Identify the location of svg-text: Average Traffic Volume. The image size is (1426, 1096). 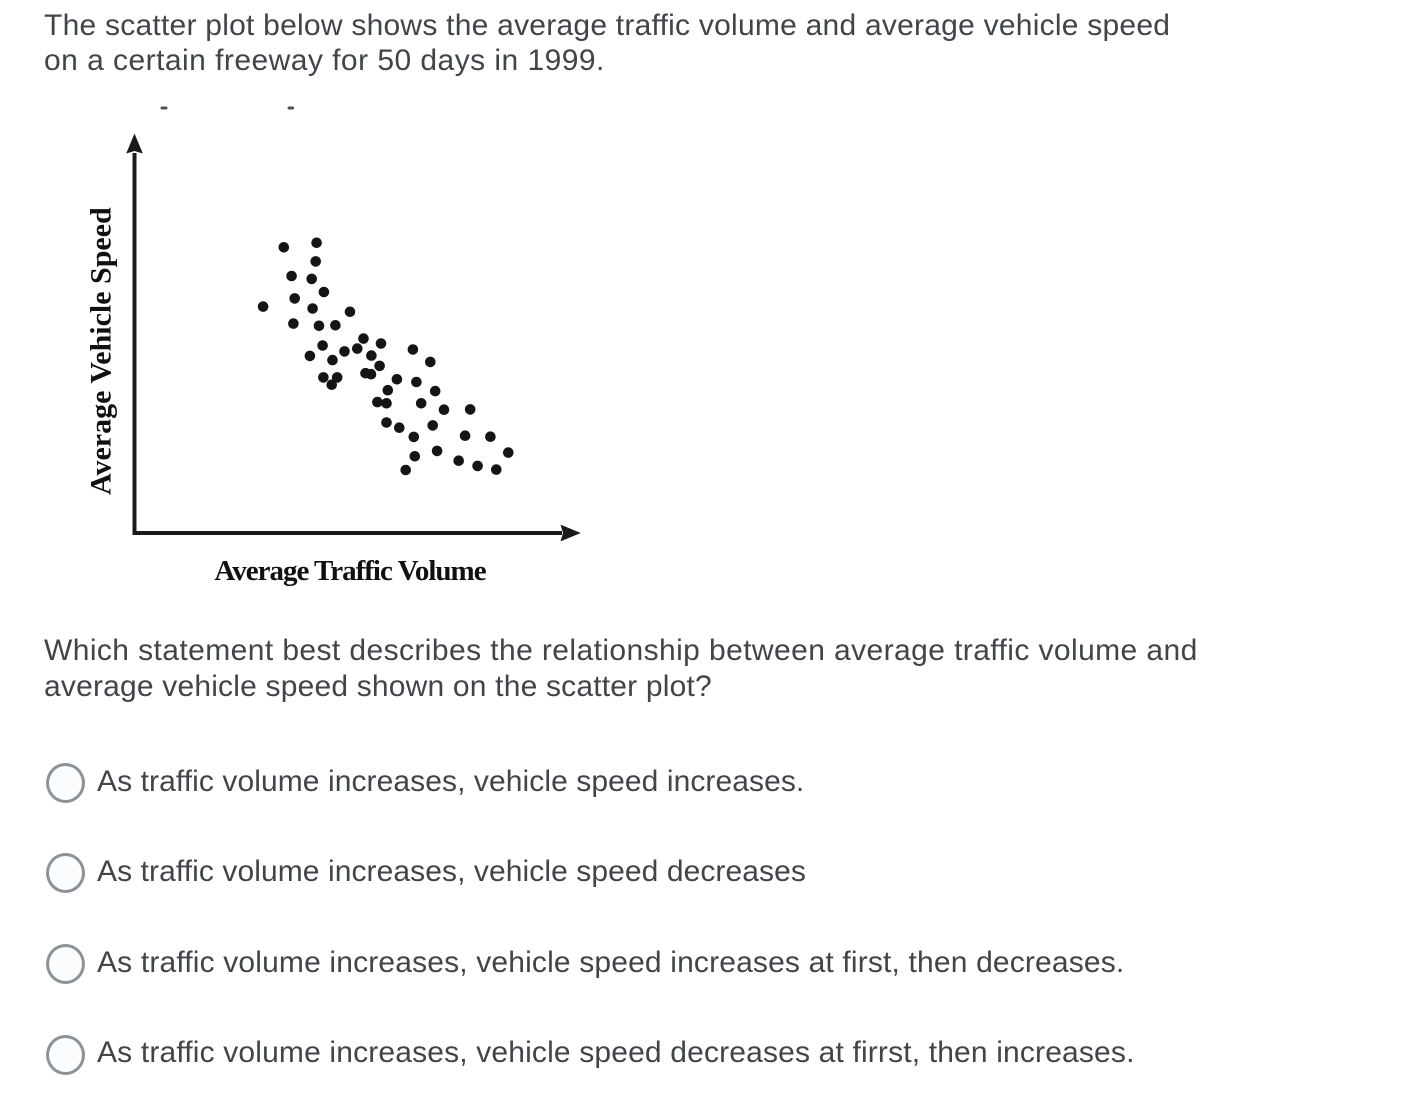
(350, 571).